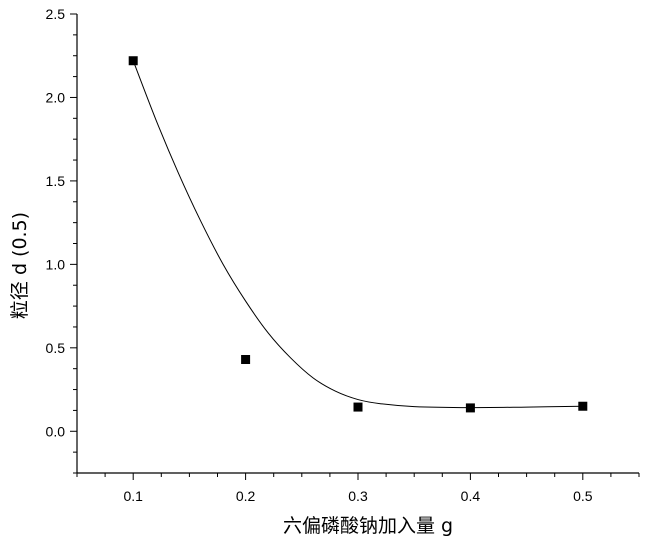  Describe the element at coordinates (56, 348) in the screenshot. I see `y-tick-label: 0.5` at that location.